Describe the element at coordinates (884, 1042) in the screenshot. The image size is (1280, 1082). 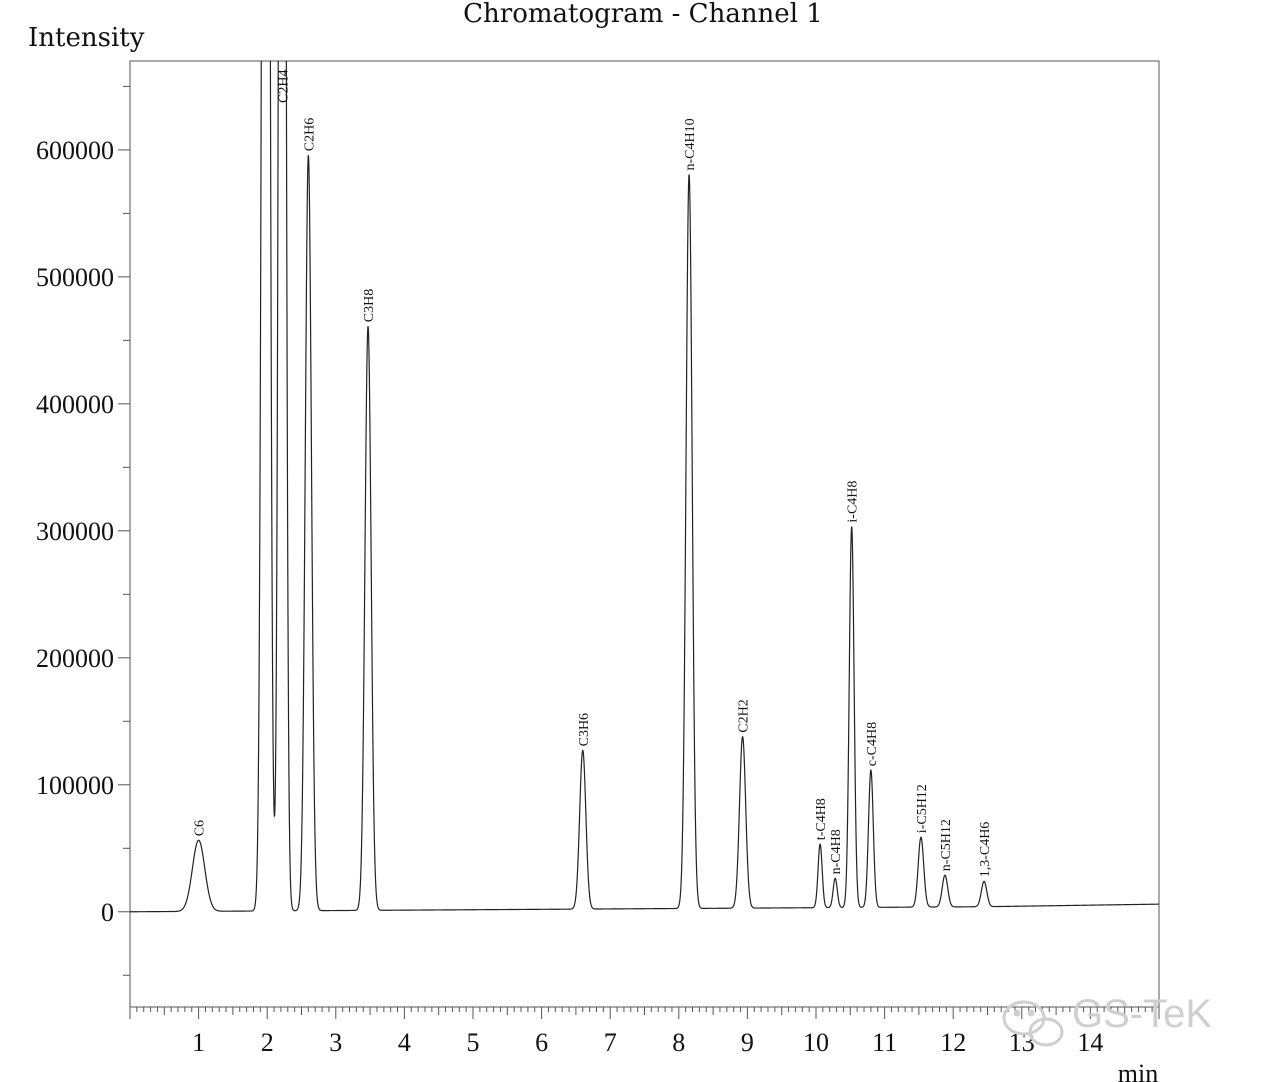
I see `x-tick-label: 11` at that location.